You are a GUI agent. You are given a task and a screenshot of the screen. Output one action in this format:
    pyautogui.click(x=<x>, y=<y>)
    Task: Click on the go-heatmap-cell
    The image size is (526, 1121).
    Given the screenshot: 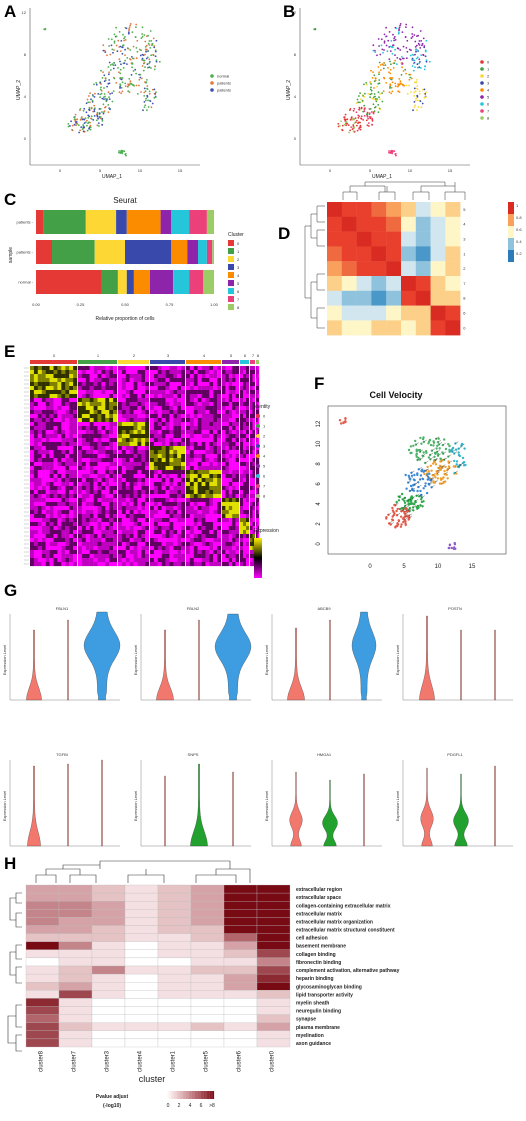 What is the action you would take?
    pyautogui.click(x=207, y=913)
    